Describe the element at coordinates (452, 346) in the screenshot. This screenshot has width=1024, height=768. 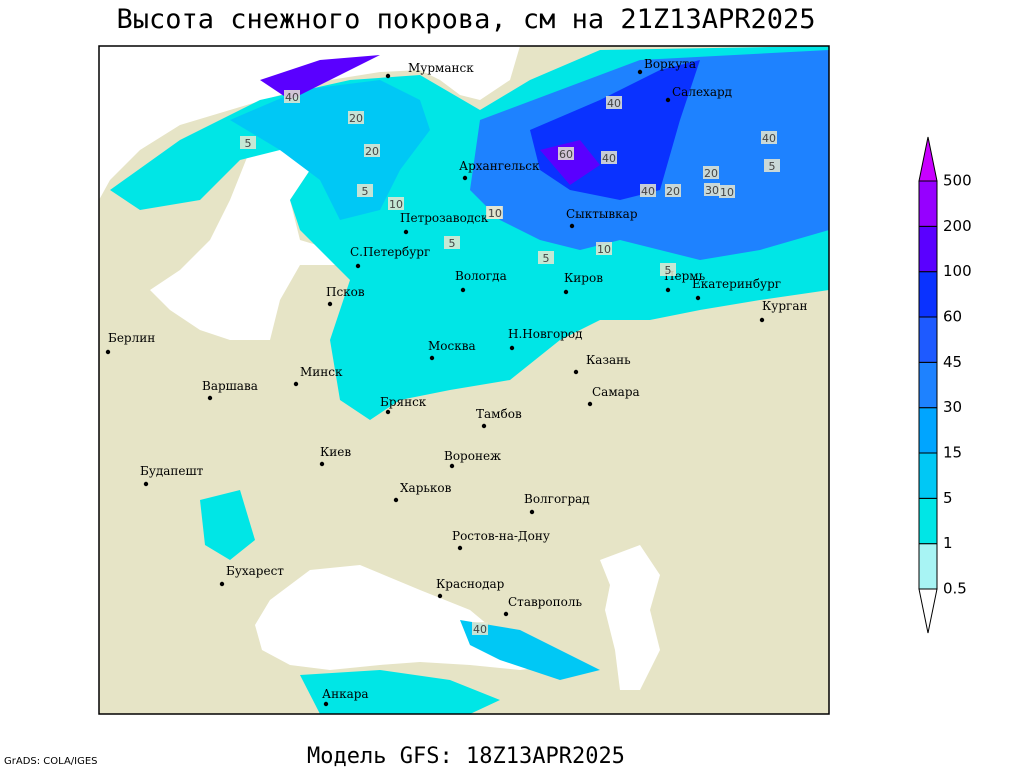
I see `city-label: Москва` at that location.